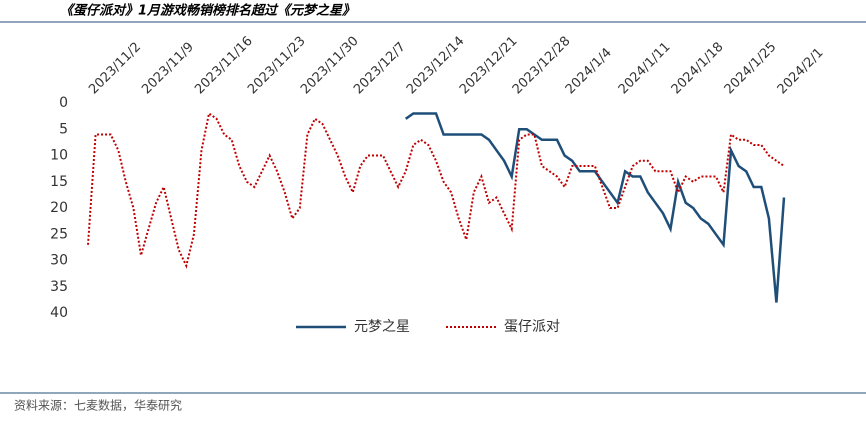 The image size is (866, 426). Describe the element at coordinates (382, 327) in the screenshot. I see `legend-label: 元梦之星` at that location.